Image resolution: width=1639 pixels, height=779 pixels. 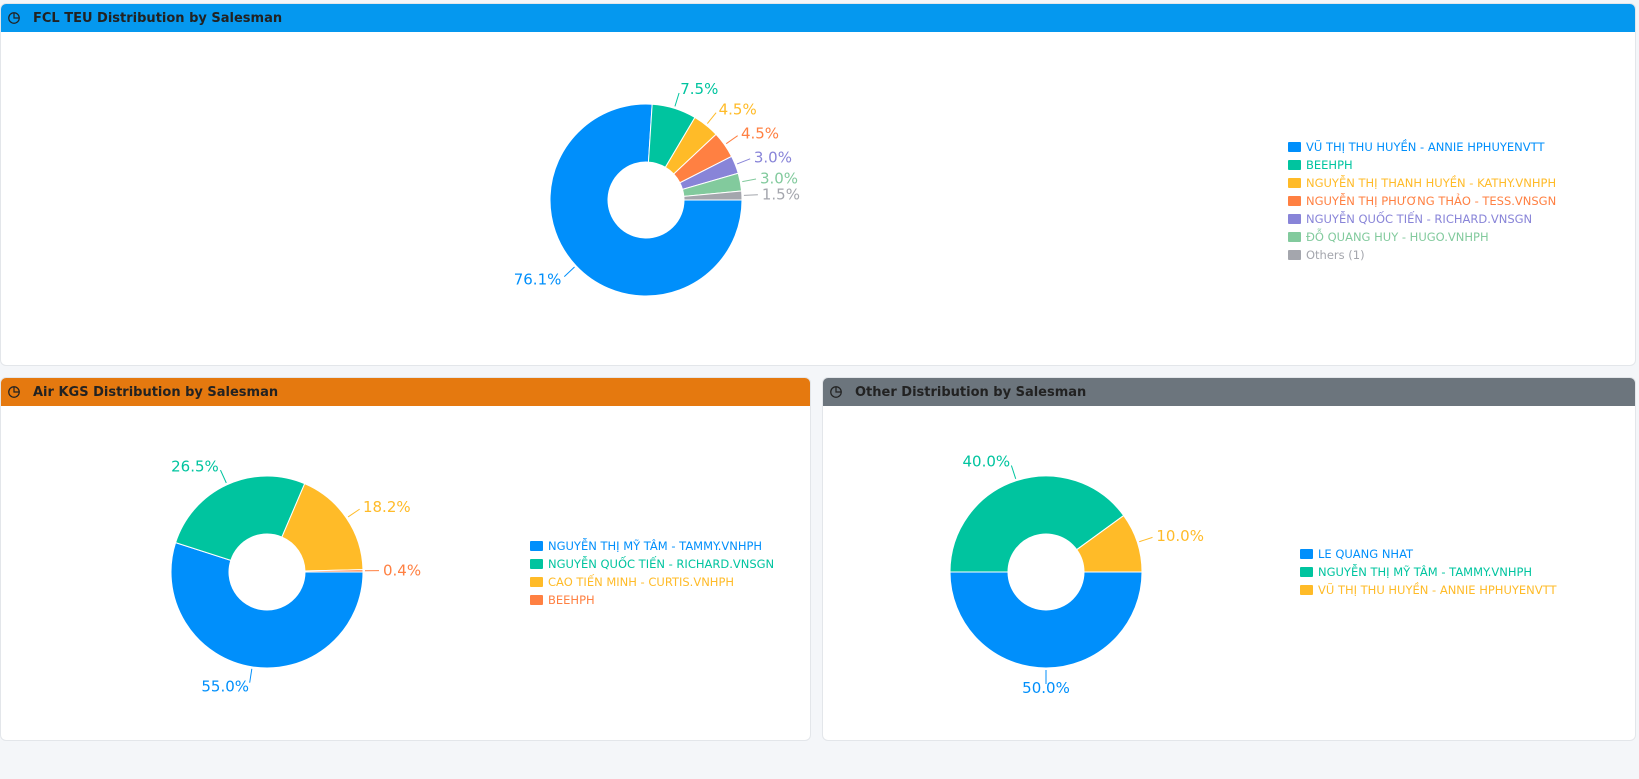 What do you see at coordinates (1180, 536) in the screenshot?
I see `data-label: 10.0%` at bounding box center [1180, 536].